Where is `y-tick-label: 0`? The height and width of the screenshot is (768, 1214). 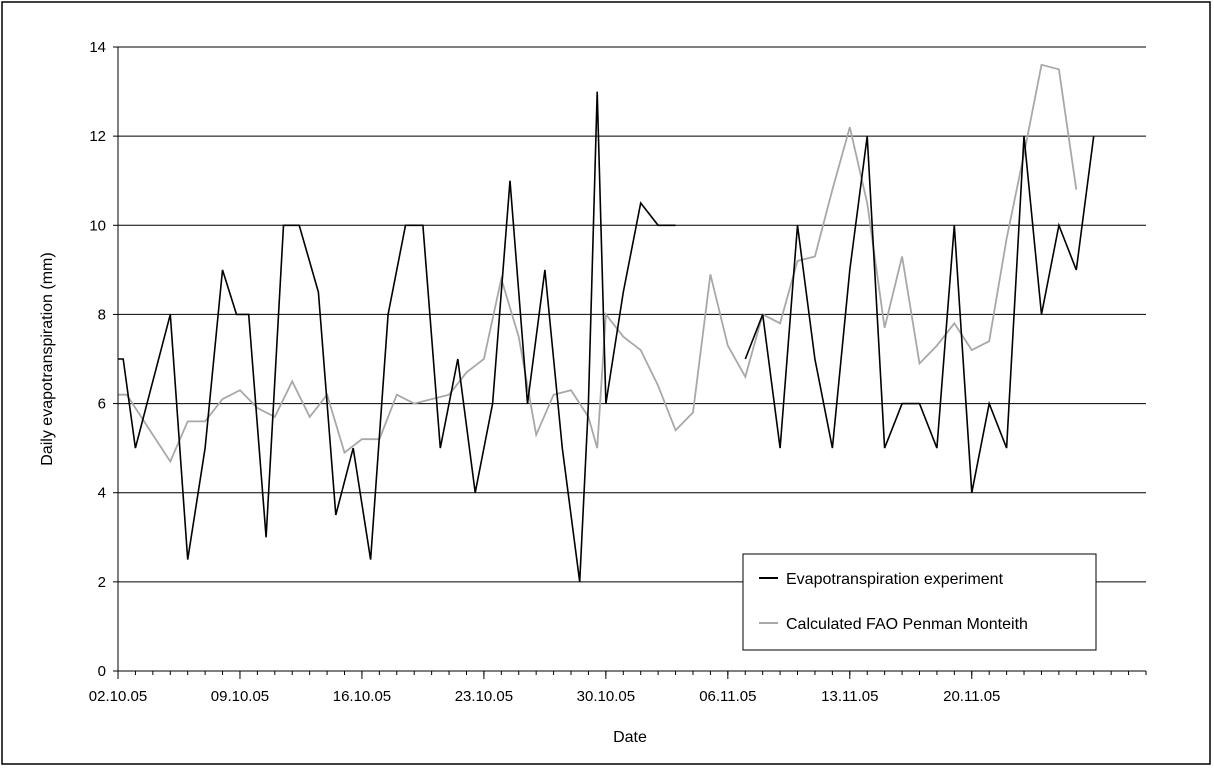 y-tick-label: 0 is located at coordinates (102, 671).